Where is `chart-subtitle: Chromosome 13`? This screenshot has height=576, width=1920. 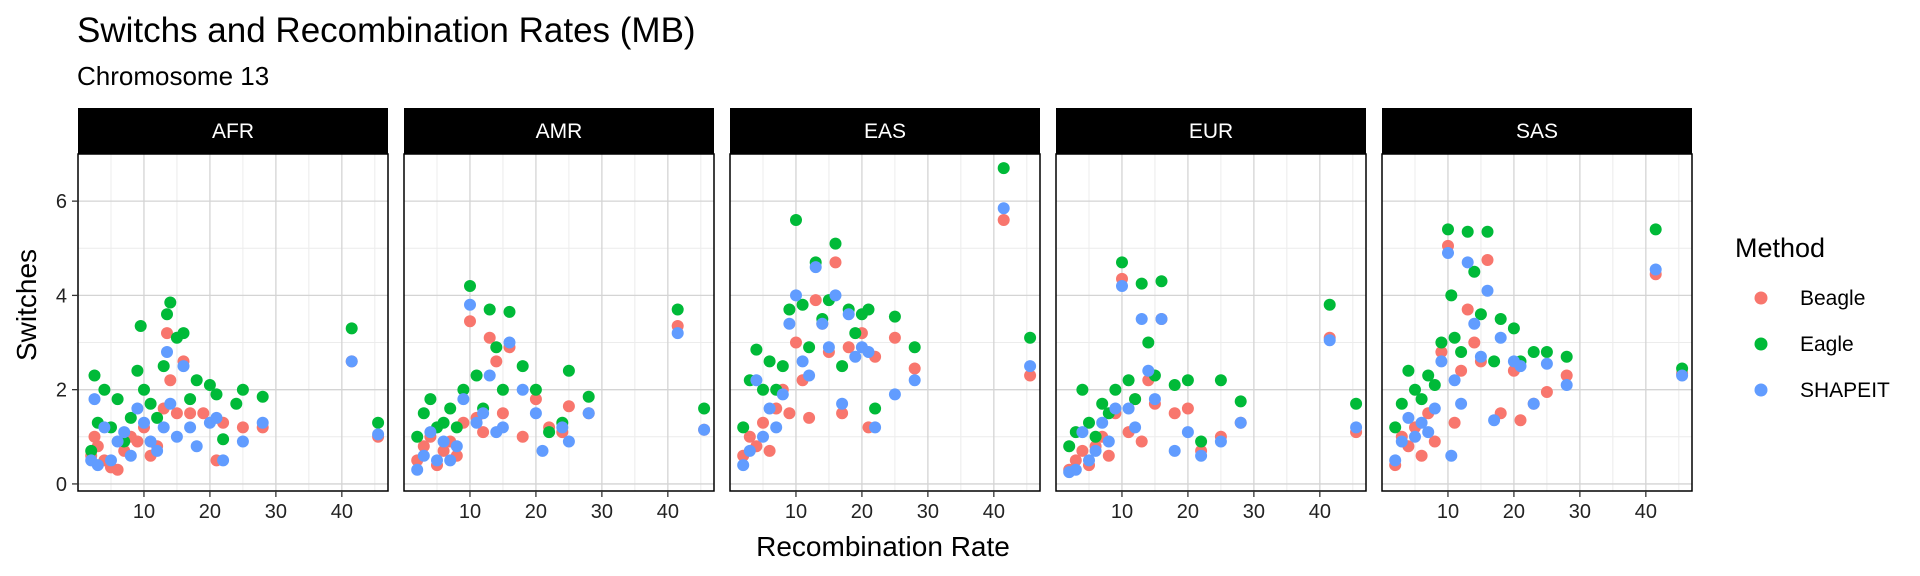 chart-subtitle: Chromosome 13 is located at coordinates (173, 76).